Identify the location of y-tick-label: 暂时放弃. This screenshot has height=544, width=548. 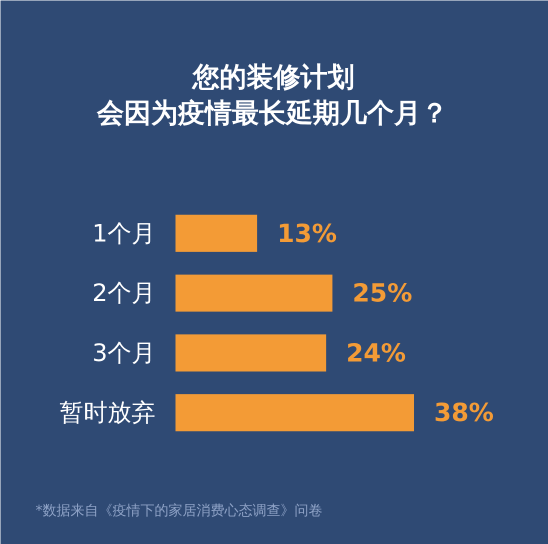
(108, 412).